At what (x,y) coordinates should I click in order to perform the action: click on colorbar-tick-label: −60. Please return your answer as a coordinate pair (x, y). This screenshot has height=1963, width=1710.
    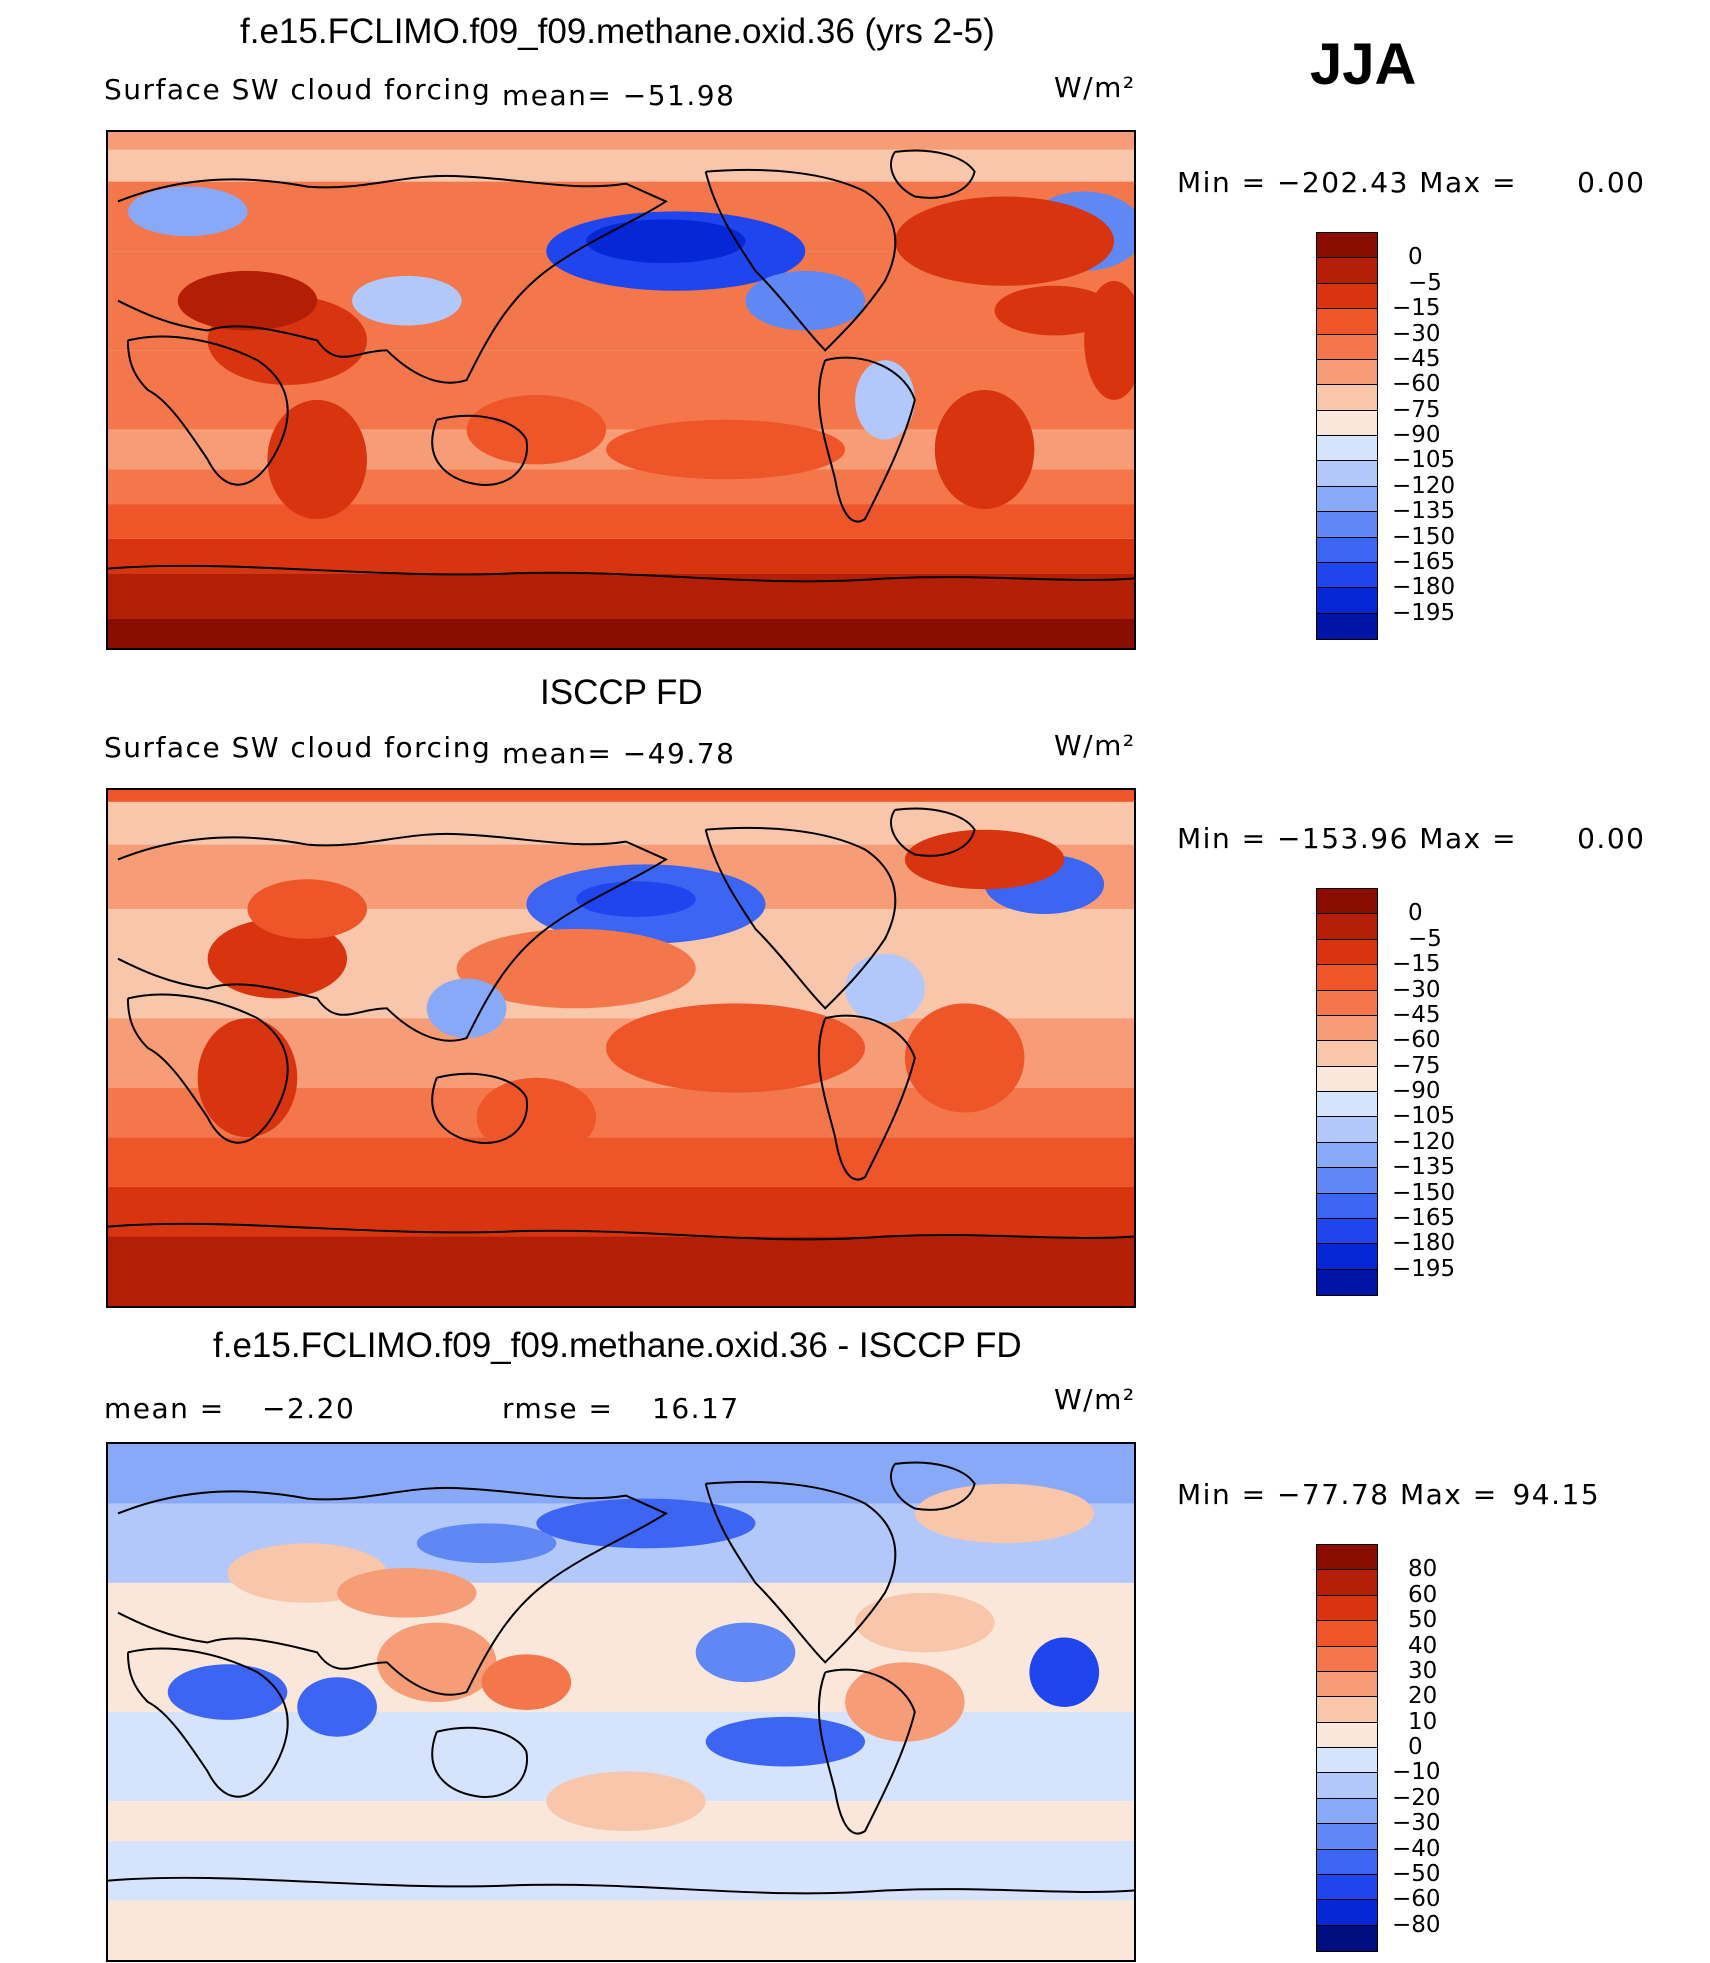
    Looking at the image, I should click on (1416, 384).